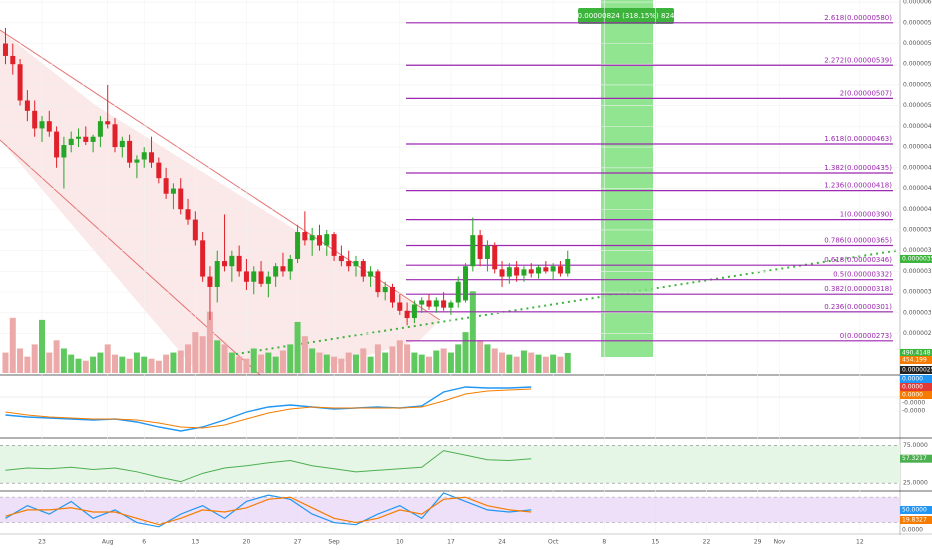 This screenshot has width=932, height=550. What do you see at coordinates (917, 3) in the screenshot?
I see `y-tick-label: 0.00000600` at bounding box center [917, 3].